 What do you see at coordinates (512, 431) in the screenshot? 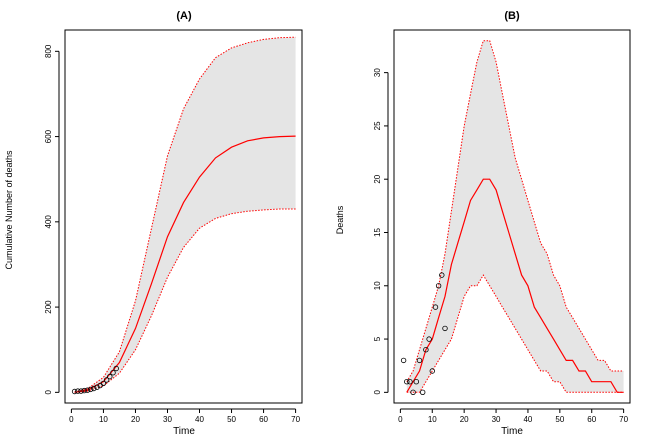
I see `panel-b-x-label: Time` at bounding box center [512, 431].